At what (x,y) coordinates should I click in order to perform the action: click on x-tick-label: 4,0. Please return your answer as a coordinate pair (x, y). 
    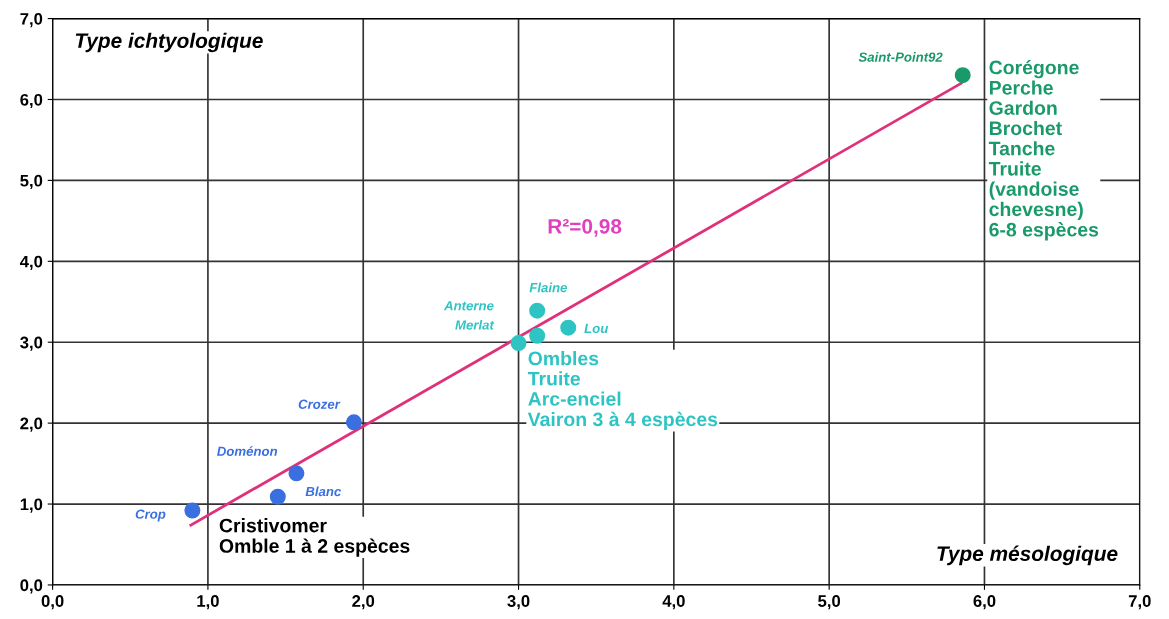
    Looking at the image, I should click on (673, 602).